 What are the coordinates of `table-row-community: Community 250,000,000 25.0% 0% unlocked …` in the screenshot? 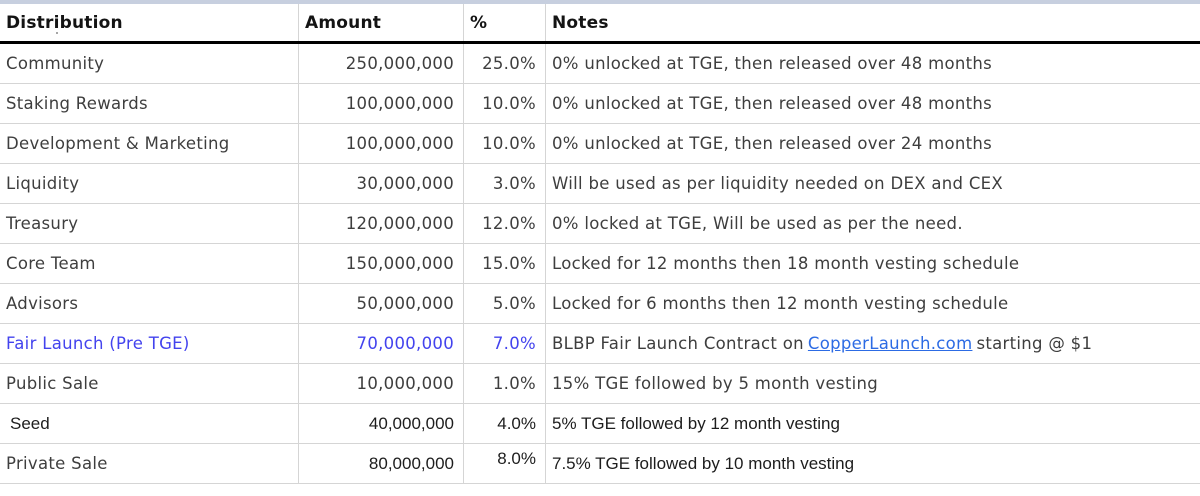 It's located at (600, 64).